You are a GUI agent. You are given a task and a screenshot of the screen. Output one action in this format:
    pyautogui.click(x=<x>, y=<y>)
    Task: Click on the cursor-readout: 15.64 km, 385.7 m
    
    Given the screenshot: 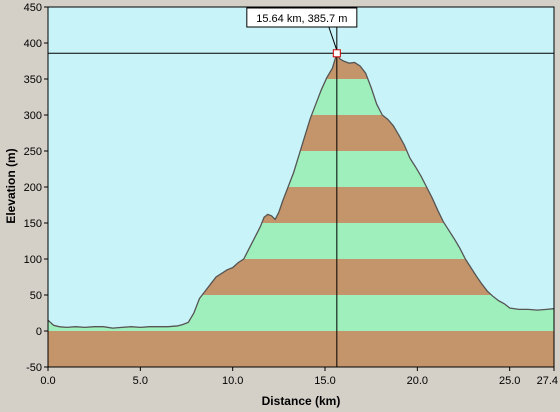 What is the action you would take?
    pyautogui.click(x=301, y=19)
    